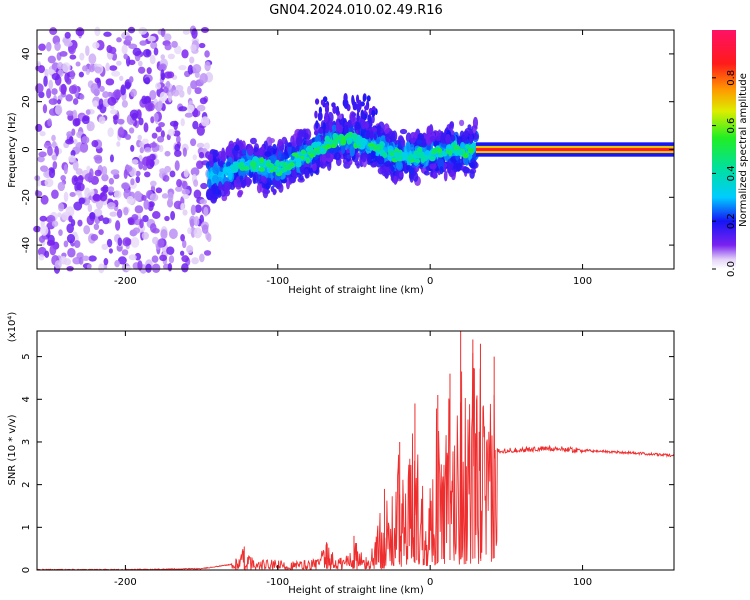 The height and width of the screenshot is (600, 750). Describe the element at coordinates (356, 10) in the screenshot. I see `chart-title: GN04.2024.010.02.49.R16` at that location.